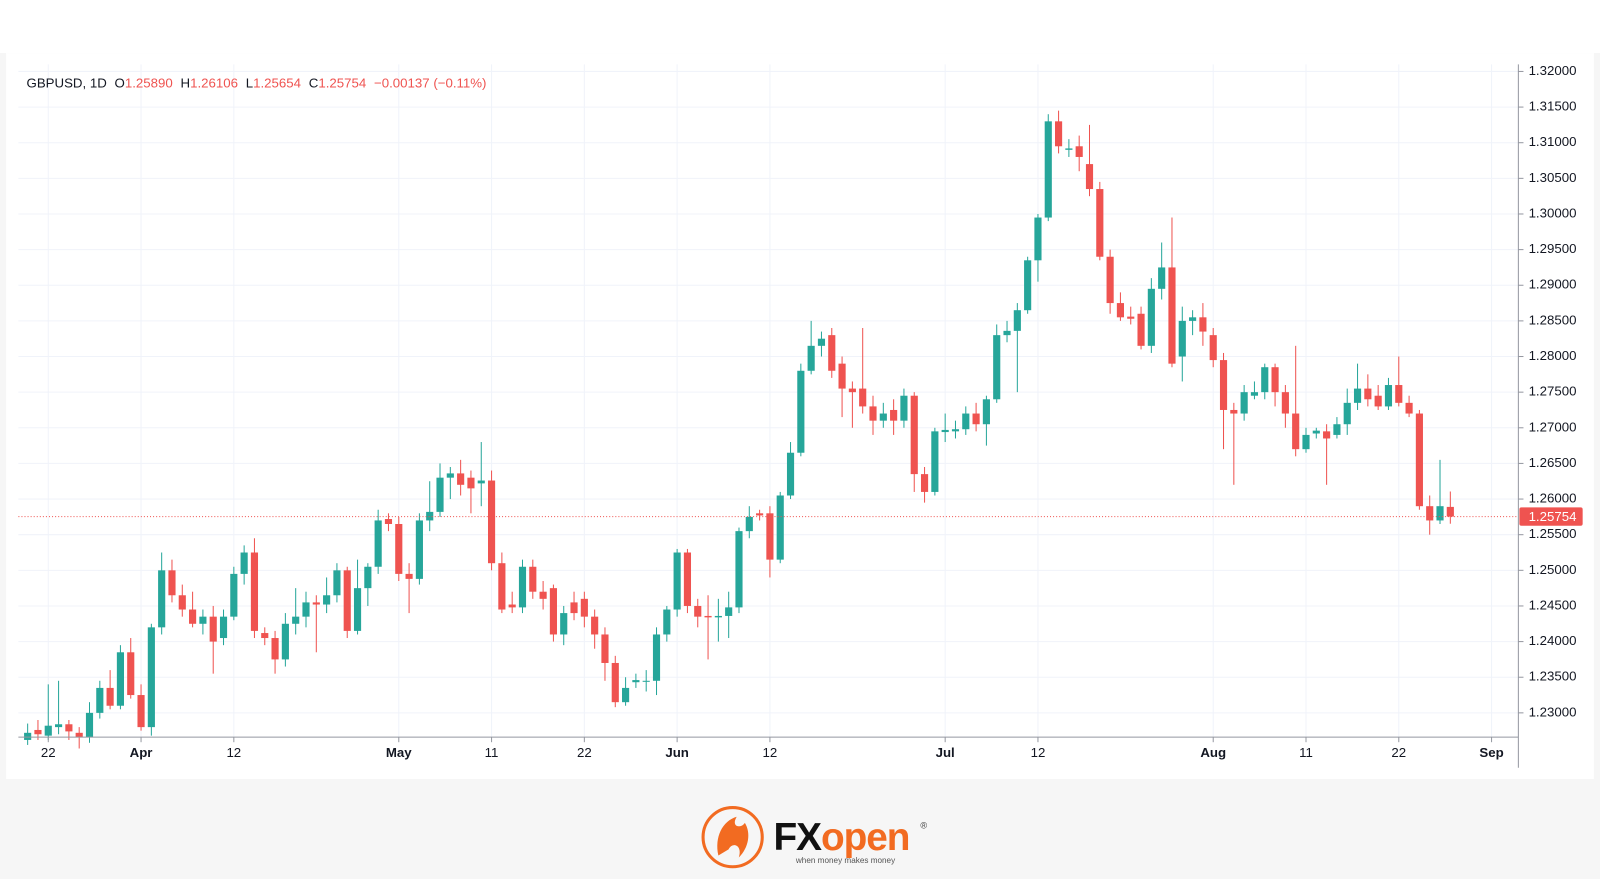  I want to click on y-tick-label: 1.24500, so click(1553, 604).